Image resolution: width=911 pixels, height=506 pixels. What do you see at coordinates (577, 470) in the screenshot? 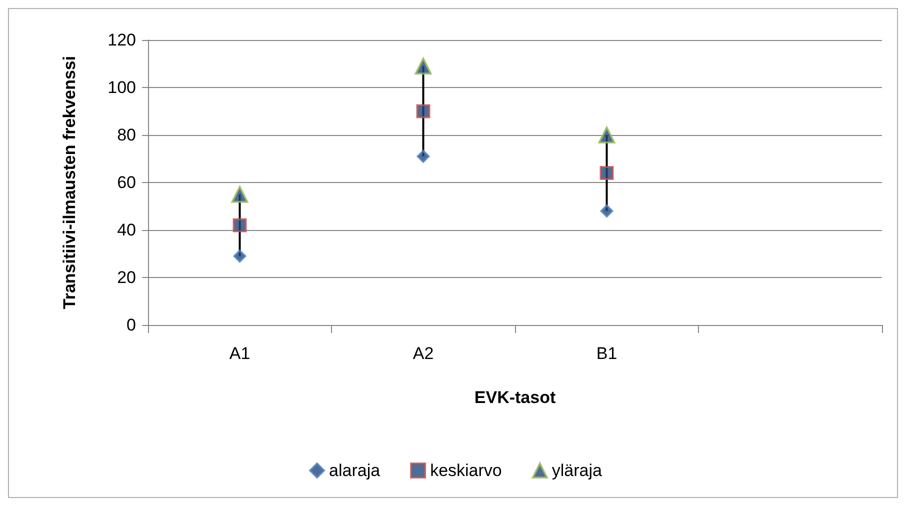
I see `legend-label: yläraja` at bounding box center [577, 470].